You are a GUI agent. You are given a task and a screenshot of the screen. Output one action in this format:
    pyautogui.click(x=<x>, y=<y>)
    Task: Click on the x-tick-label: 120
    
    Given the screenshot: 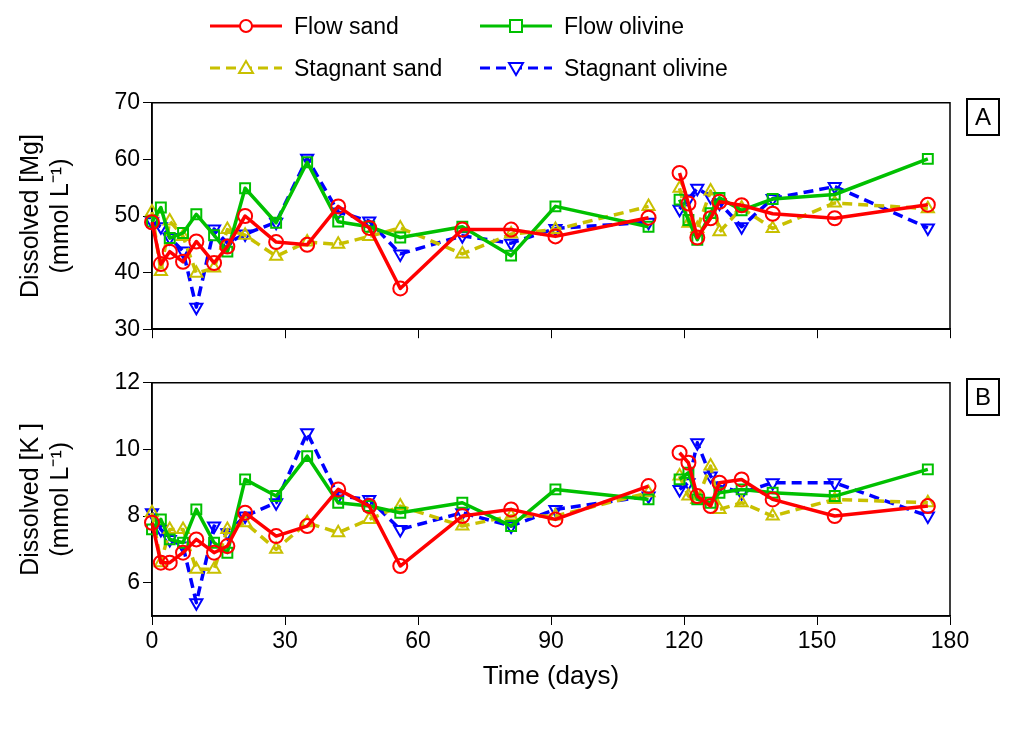 What is the action you would take?
    pyautogui.click(x=684, y=640)
    